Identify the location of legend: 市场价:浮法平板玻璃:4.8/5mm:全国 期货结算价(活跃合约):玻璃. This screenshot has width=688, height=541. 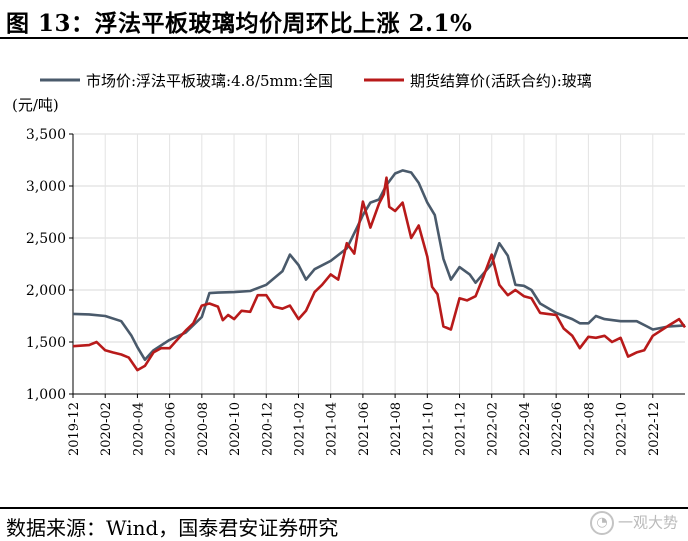
(316, 81).